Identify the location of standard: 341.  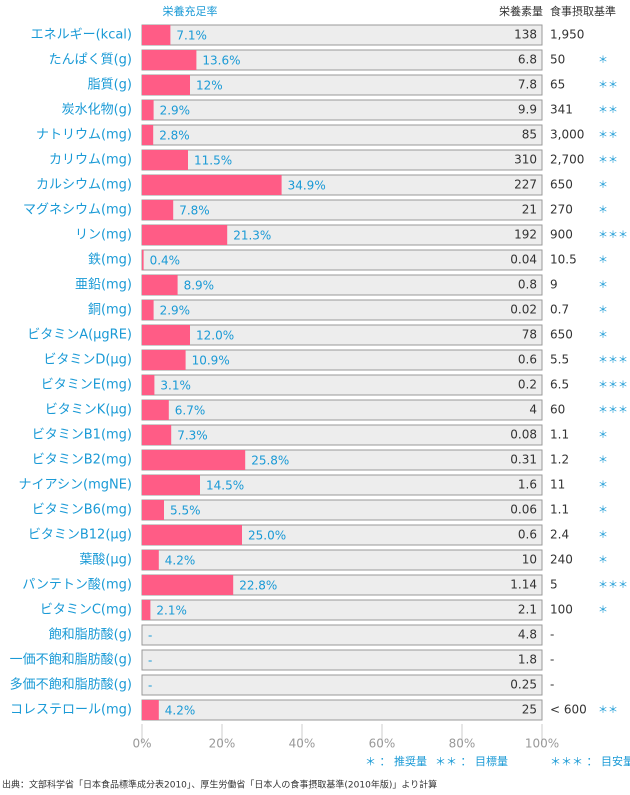
(561, 110).